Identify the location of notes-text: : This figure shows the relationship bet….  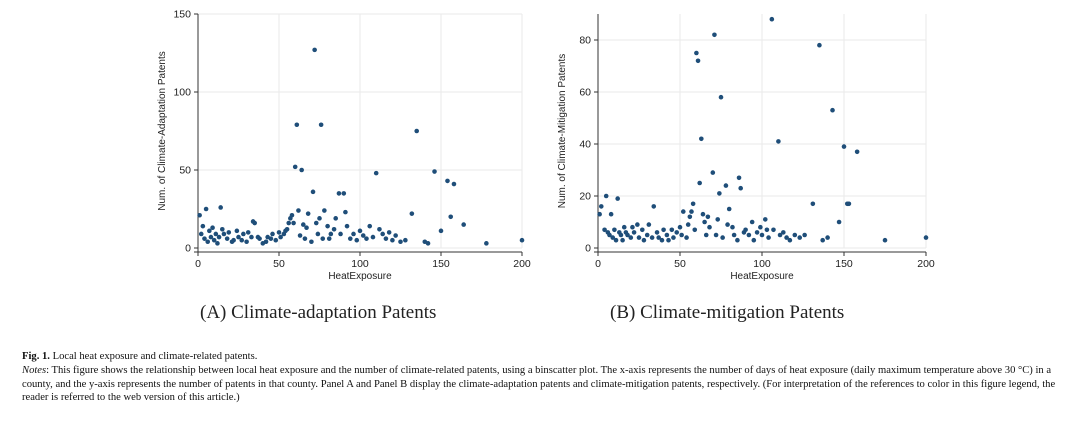
(539, 384).